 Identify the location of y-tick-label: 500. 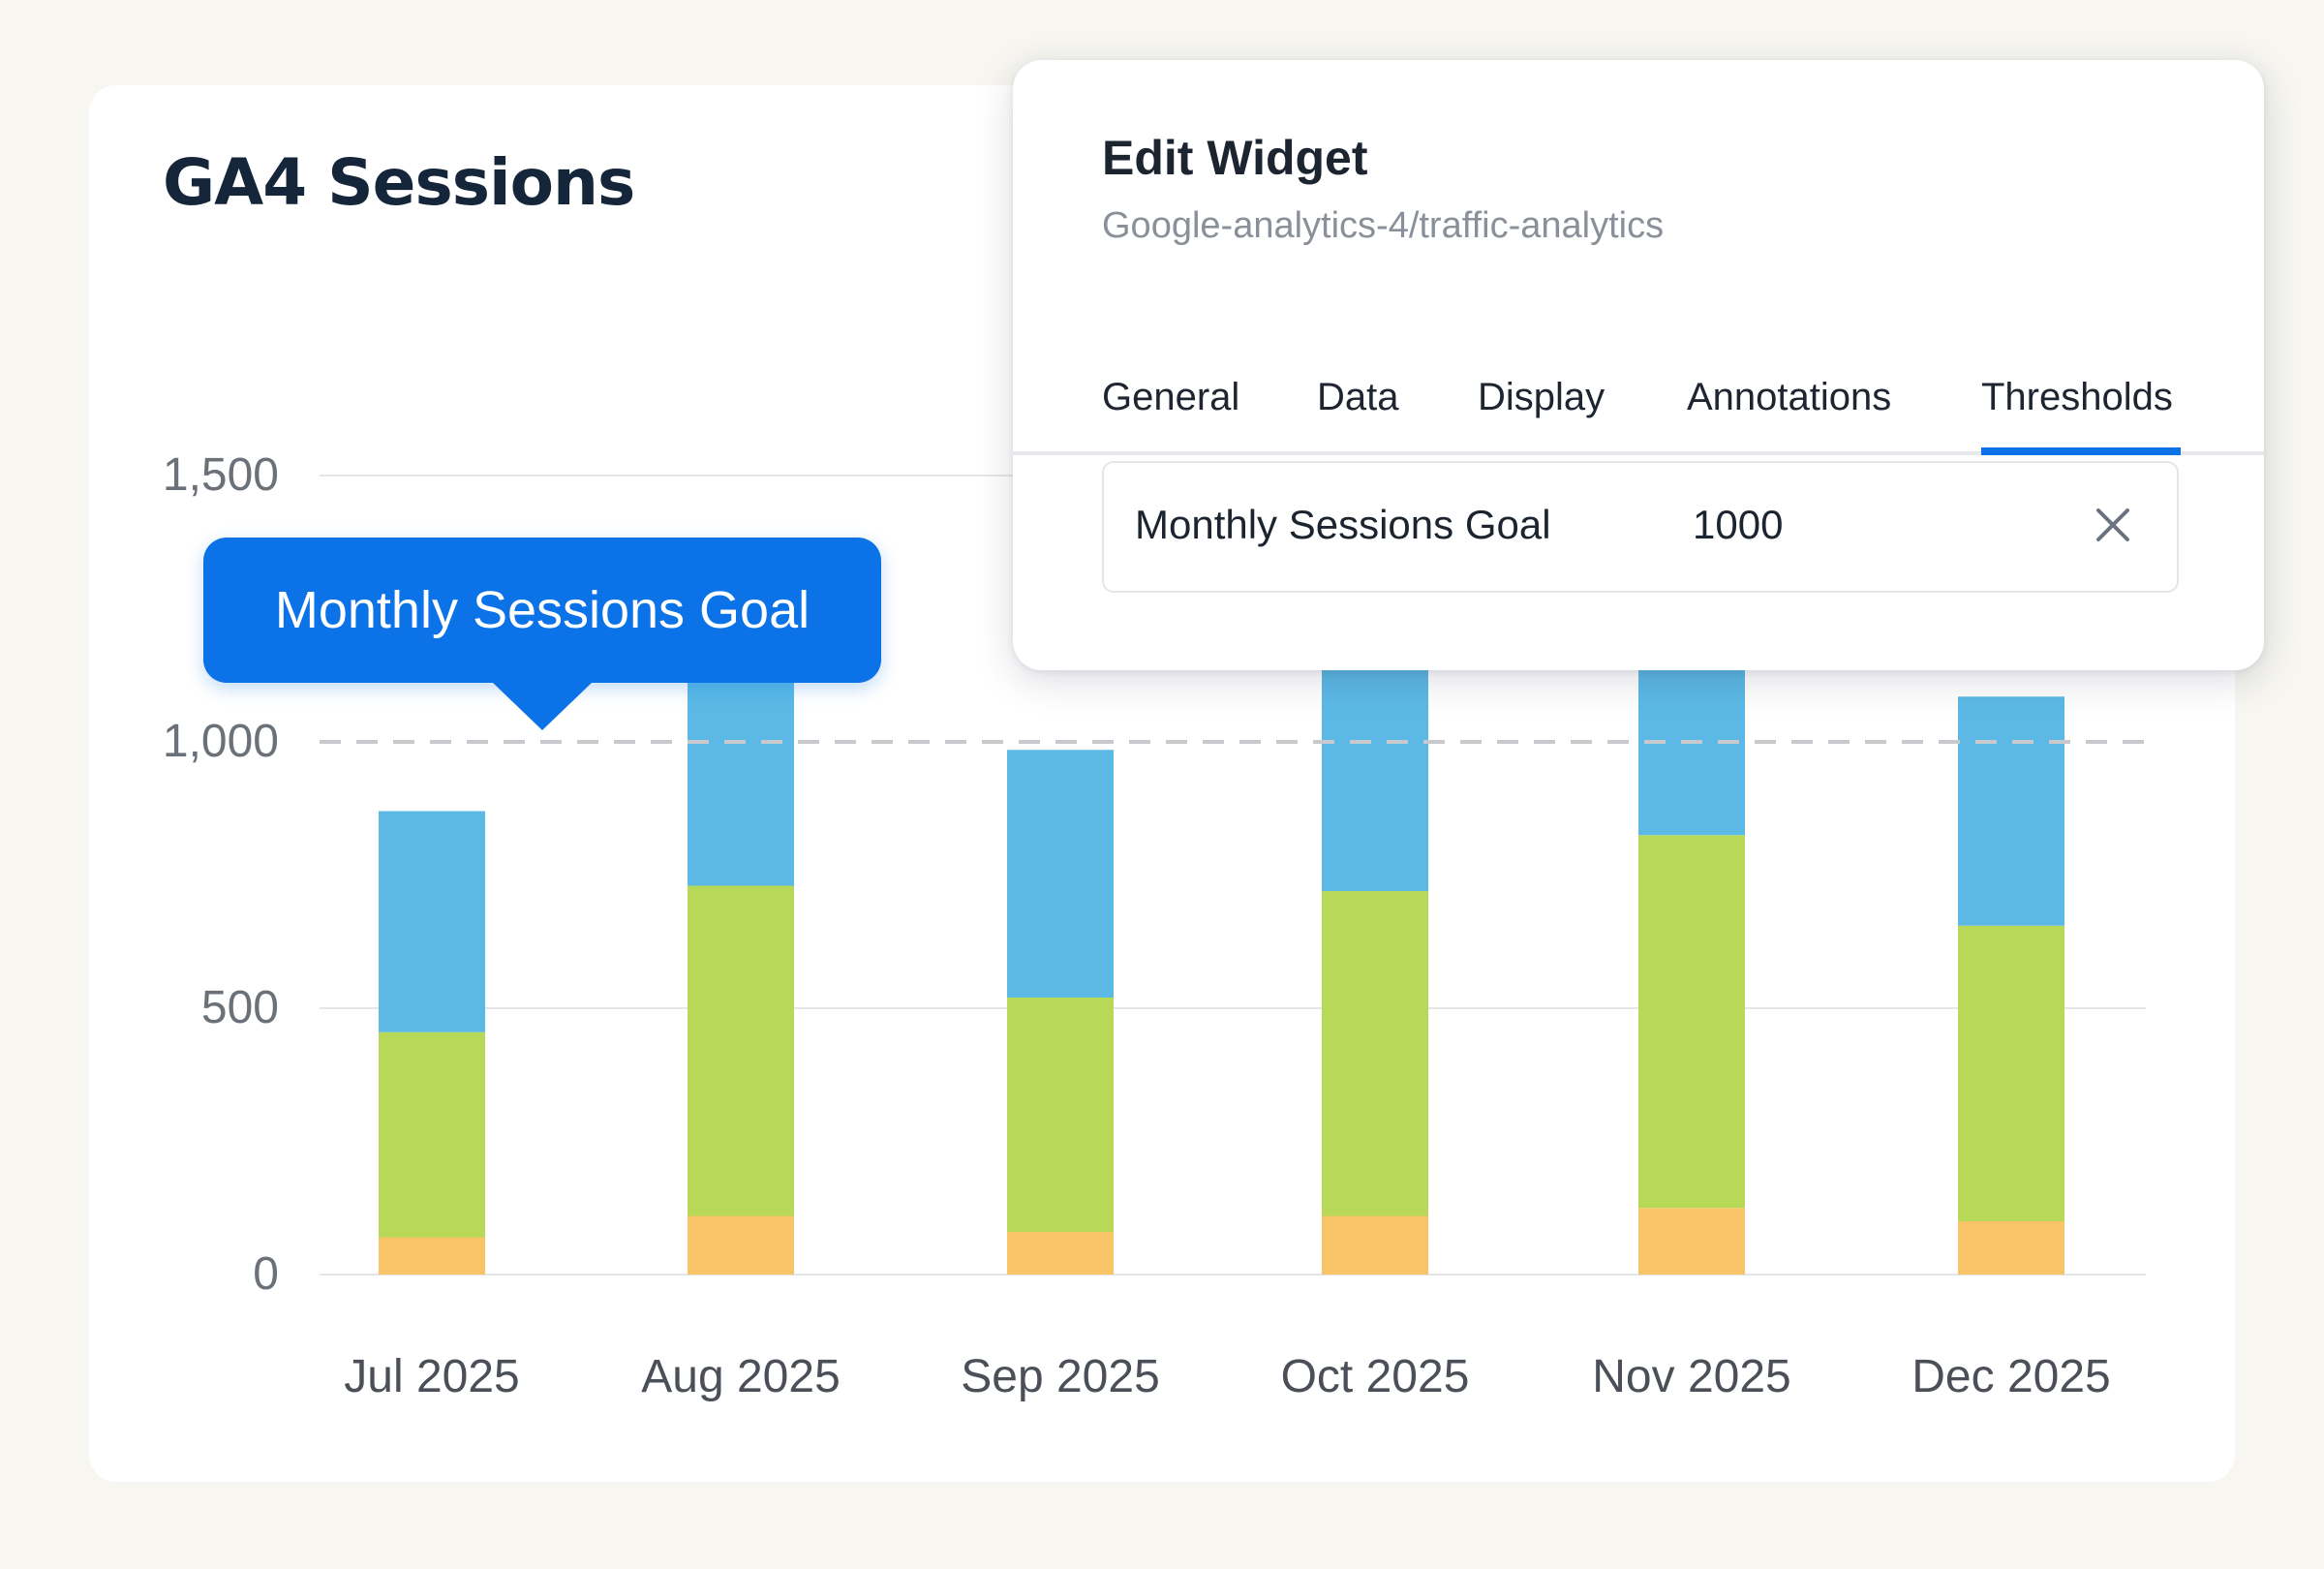
(240, 1007).